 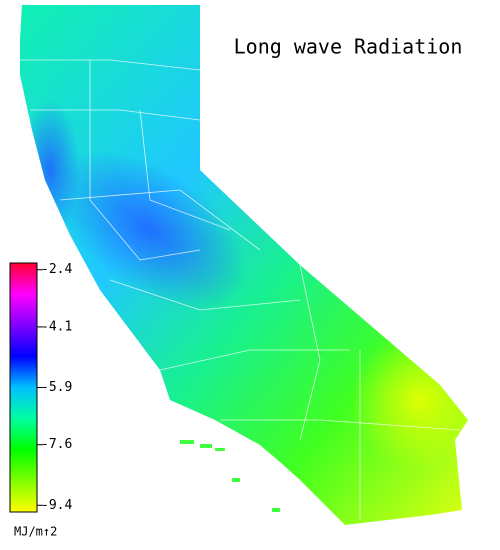 What do you see at coordinates (35, 532) in the screenshot?
I see `legend-unit: MJ/m↑2` at bounding box center [35, 532].